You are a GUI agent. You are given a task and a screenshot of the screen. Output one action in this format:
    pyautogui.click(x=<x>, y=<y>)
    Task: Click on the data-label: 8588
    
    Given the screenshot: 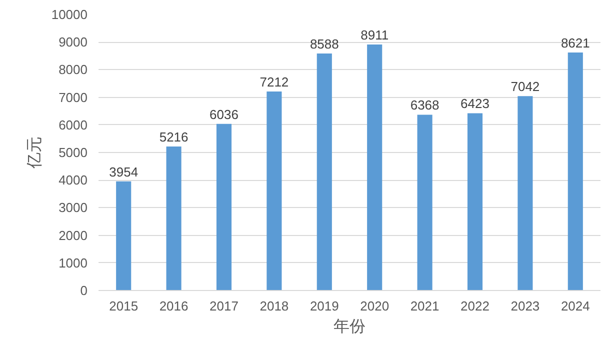 What is the action you would take?
    pyautogui.click(x=324, y=44)
    